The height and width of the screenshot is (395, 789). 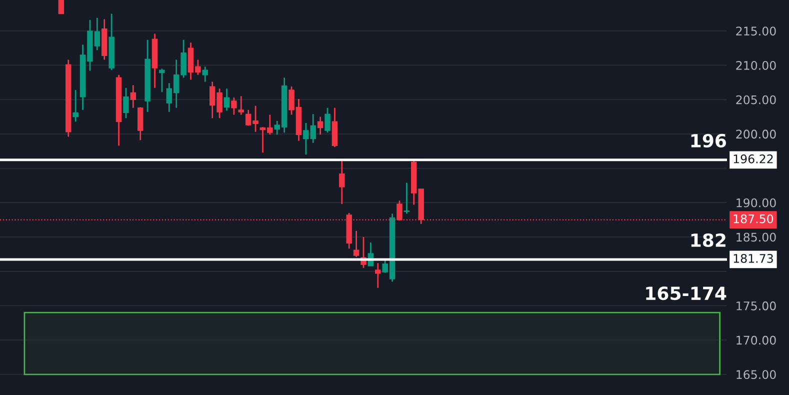 I want to click on y-tick-label: 210.00, so click(x=756, y=65).